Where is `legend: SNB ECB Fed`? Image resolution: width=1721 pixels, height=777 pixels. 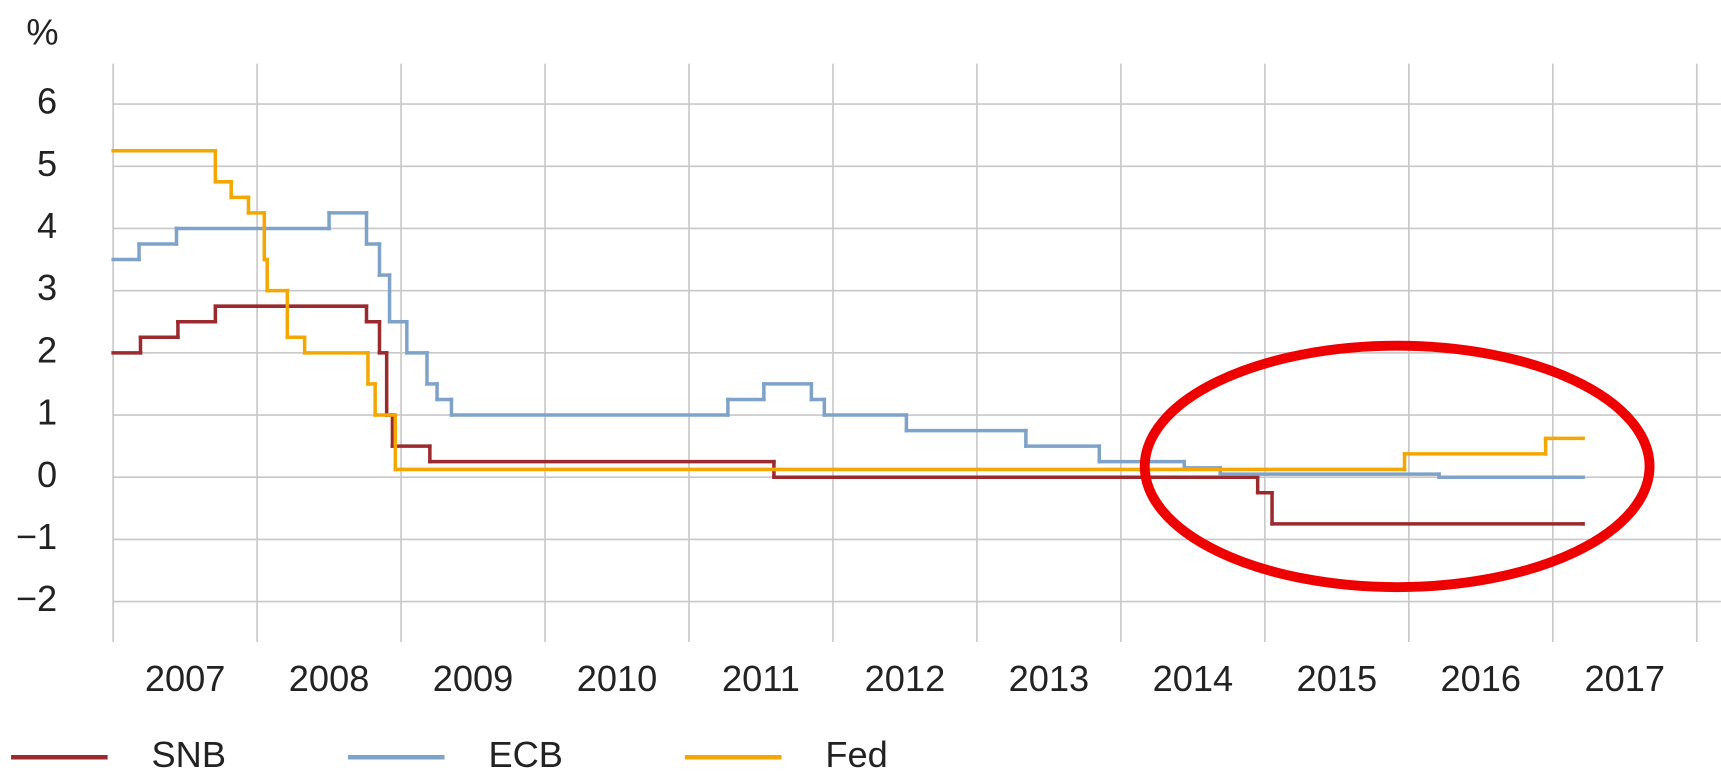
legend: SNB ECB Fed is located at coordinates (449, 754).